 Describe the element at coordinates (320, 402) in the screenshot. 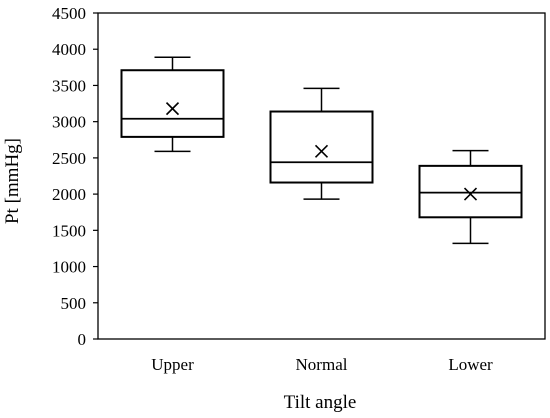

I see `x-axis-title: Tilt angle` at that location.